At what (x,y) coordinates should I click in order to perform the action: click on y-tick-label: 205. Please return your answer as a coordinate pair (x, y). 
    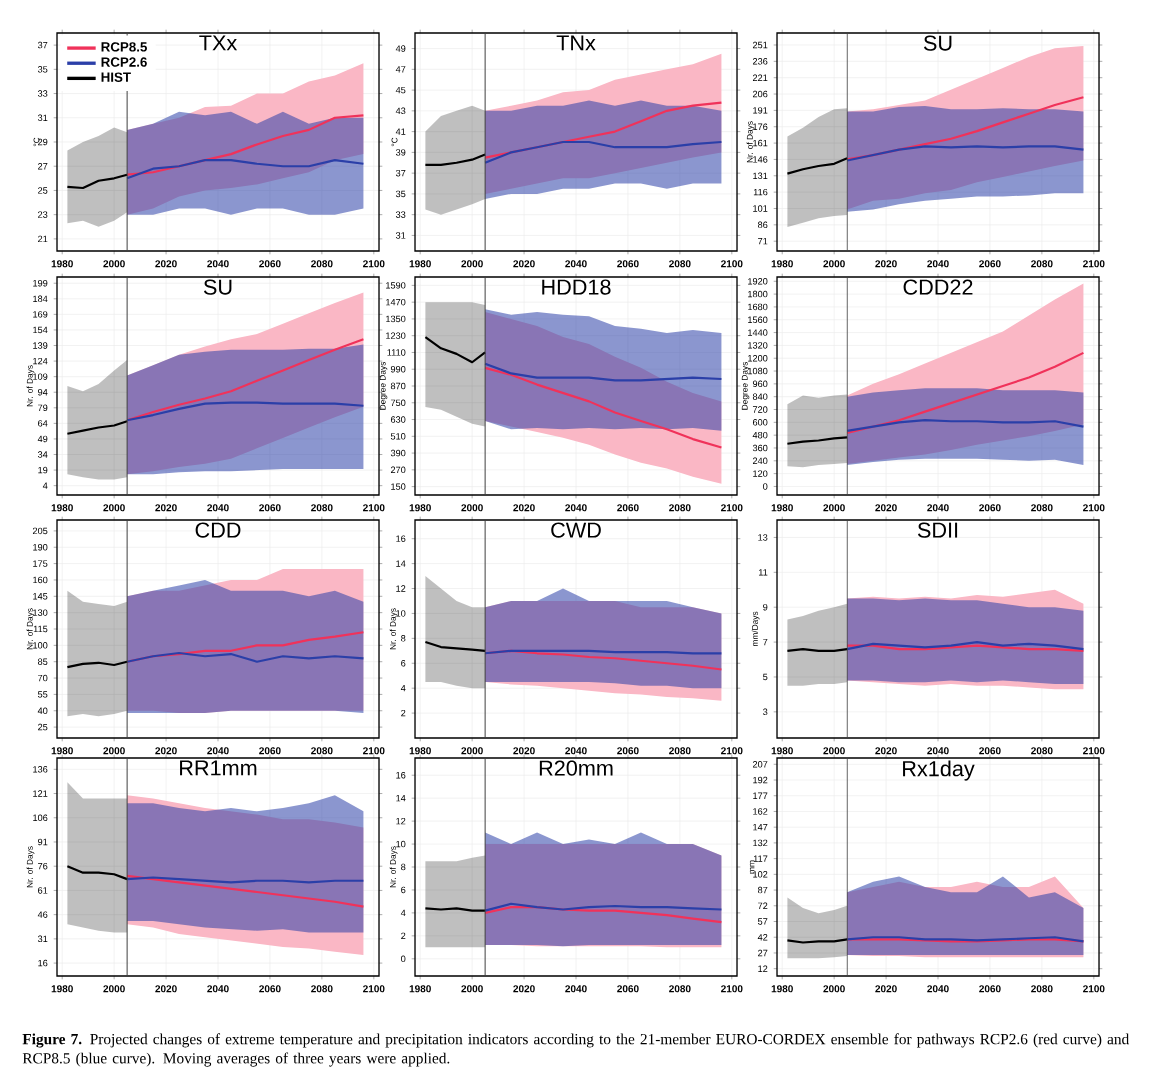
    Looking at the image, I should click on (40, 531).